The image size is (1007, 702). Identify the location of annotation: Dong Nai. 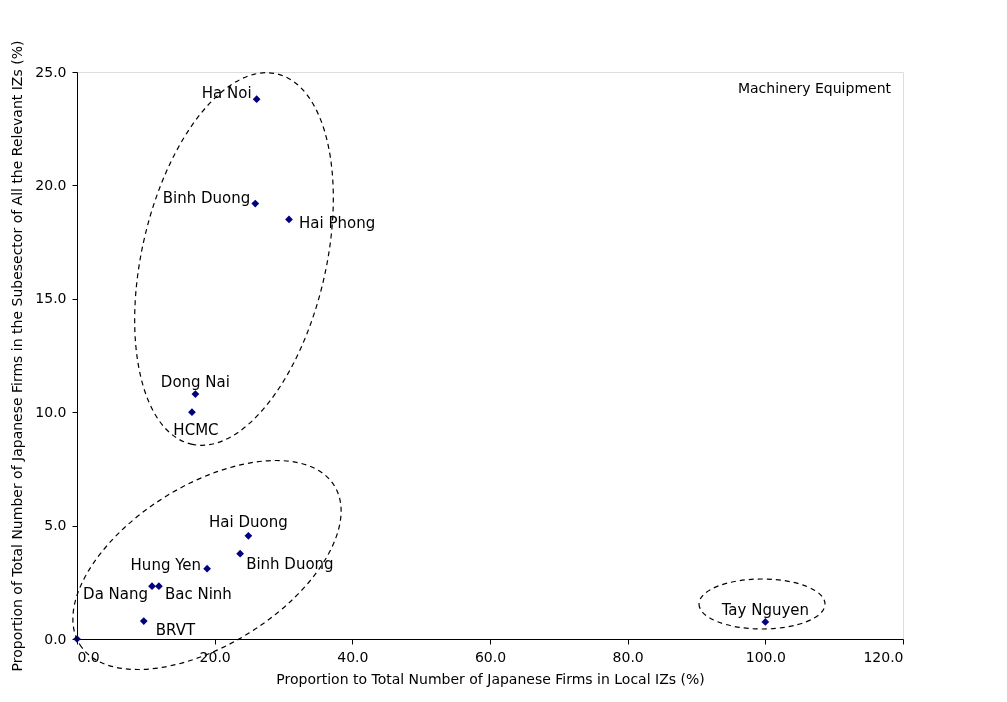
(195, 382).